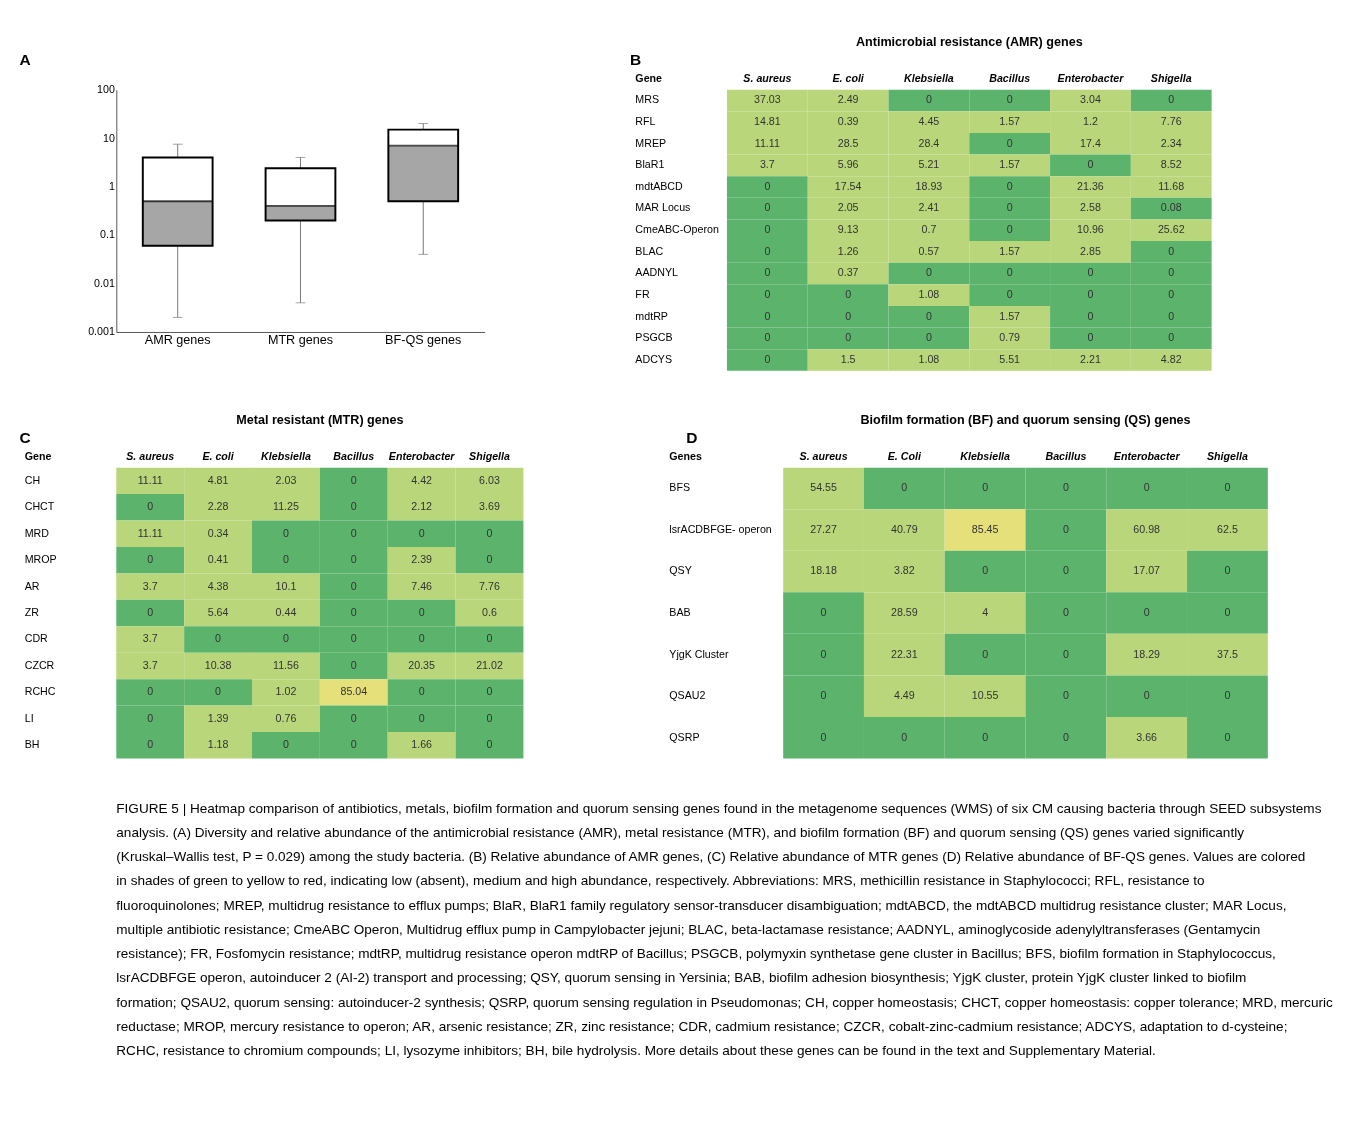 Image resolution: width=1357 pixels, height=1138 pixels. Describe the element at coordinates (218, 506) in the screenshot. I see `data-label: 2.28` at that location.